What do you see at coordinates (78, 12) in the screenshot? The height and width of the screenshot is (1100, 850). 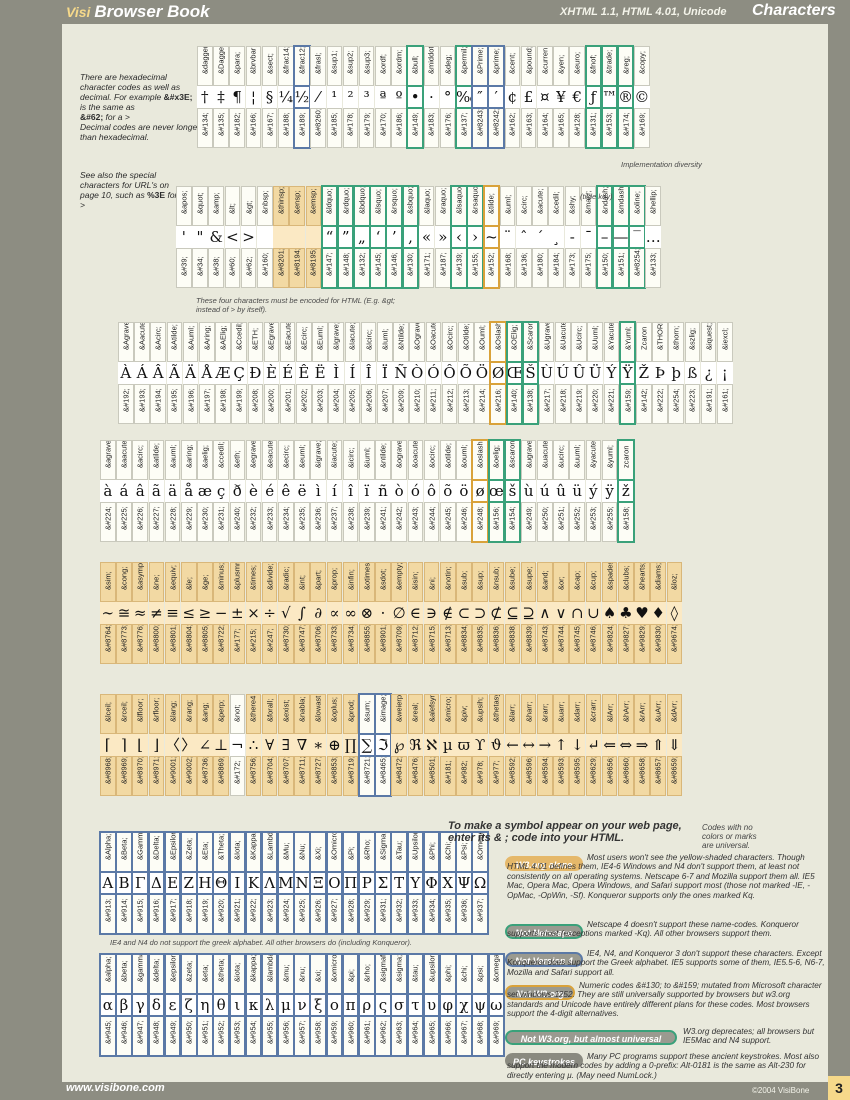 I see `brand-visi: Visi` at bounding box center [78, 12].